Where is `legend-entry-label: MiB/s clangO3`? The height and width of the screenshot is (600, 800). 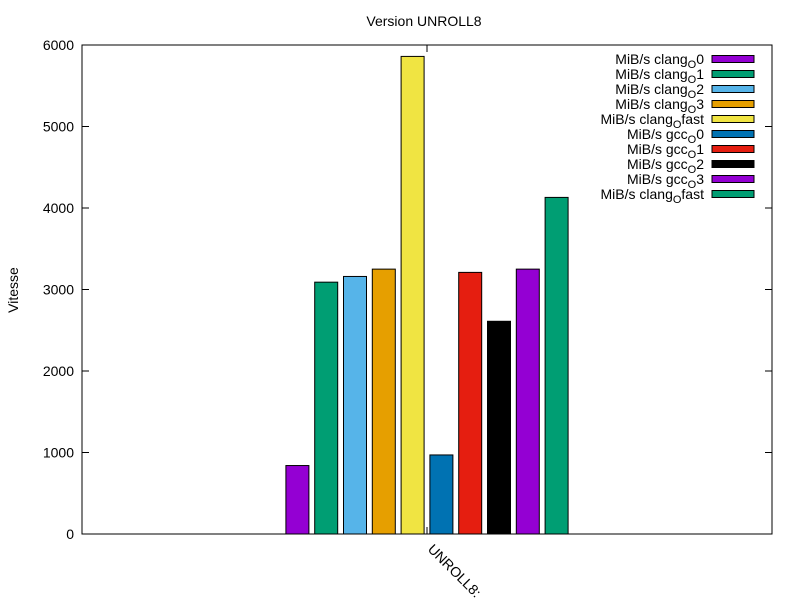
legend-entry-label: MiB/s clangO3 is located at coordinates (659, 106).